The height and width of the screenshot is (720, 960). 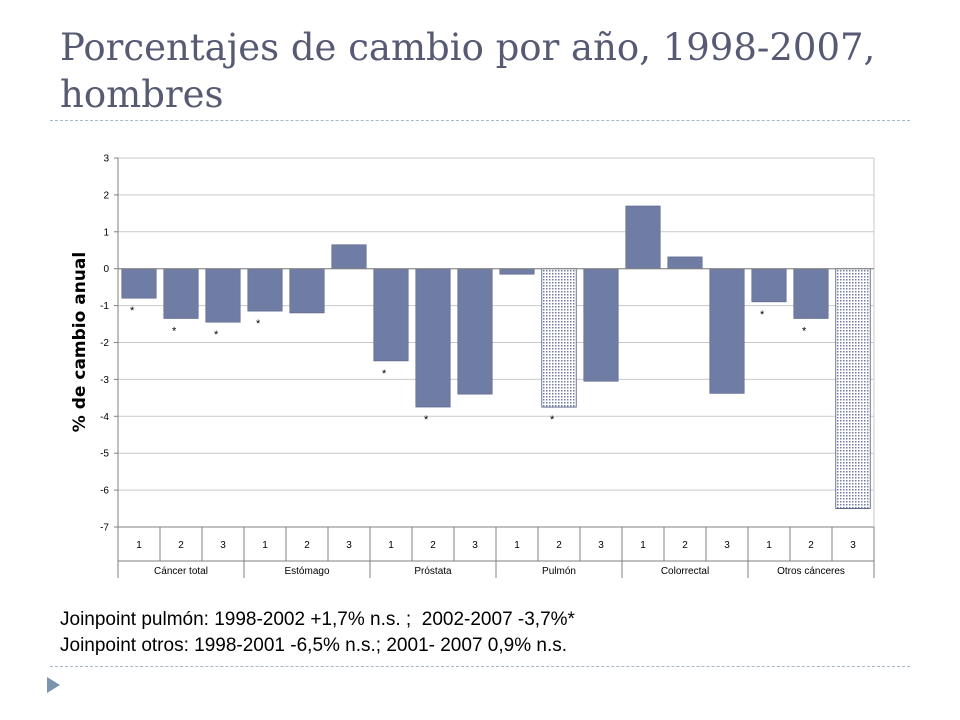 I want to click on ytick-label-8: -5, so click(x=104, y=454).